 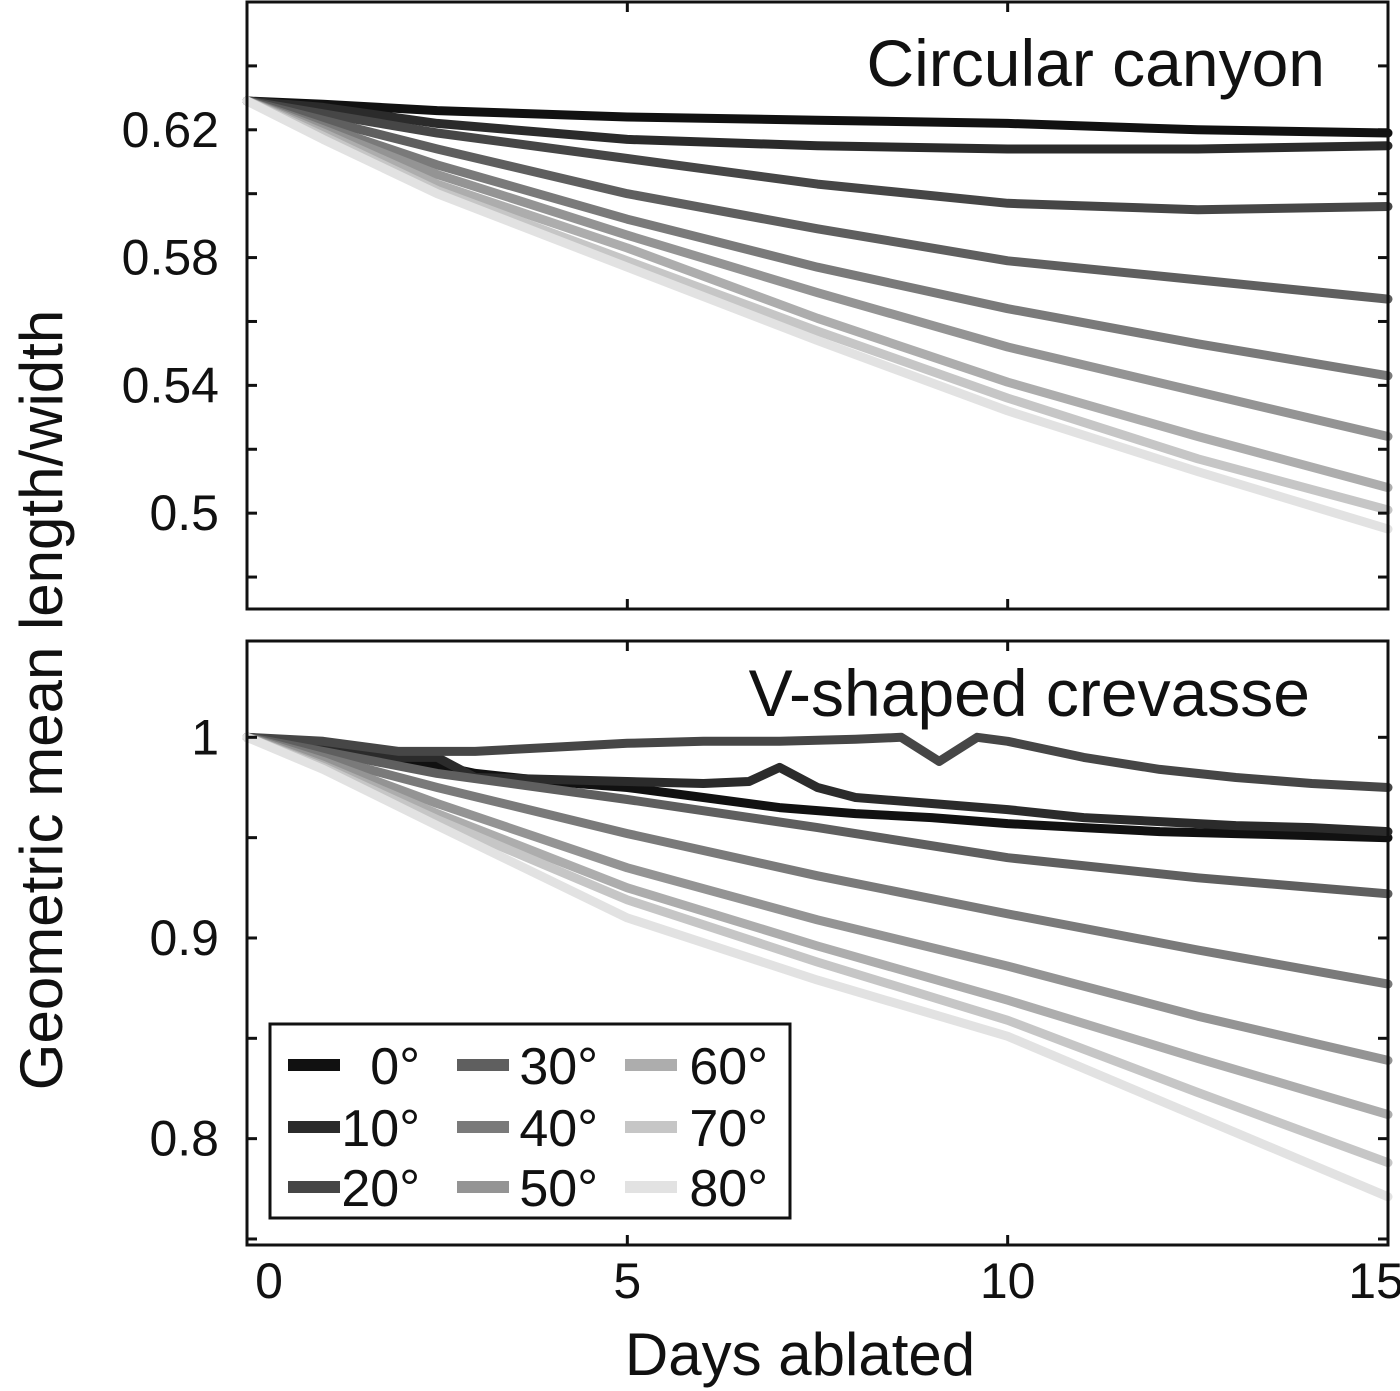 I want to click on y-tick-label: 0.9, so click(x=184, y=938).